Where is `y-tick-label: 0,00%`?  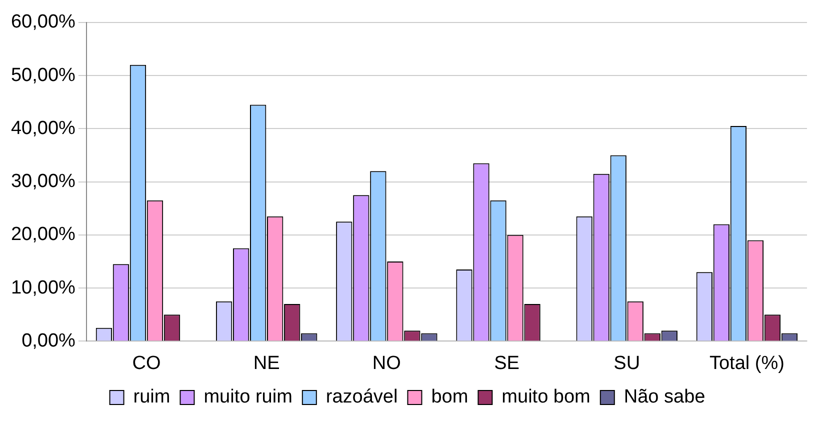
y-tick-label: 0,00% is located at coordinates (49, 341).